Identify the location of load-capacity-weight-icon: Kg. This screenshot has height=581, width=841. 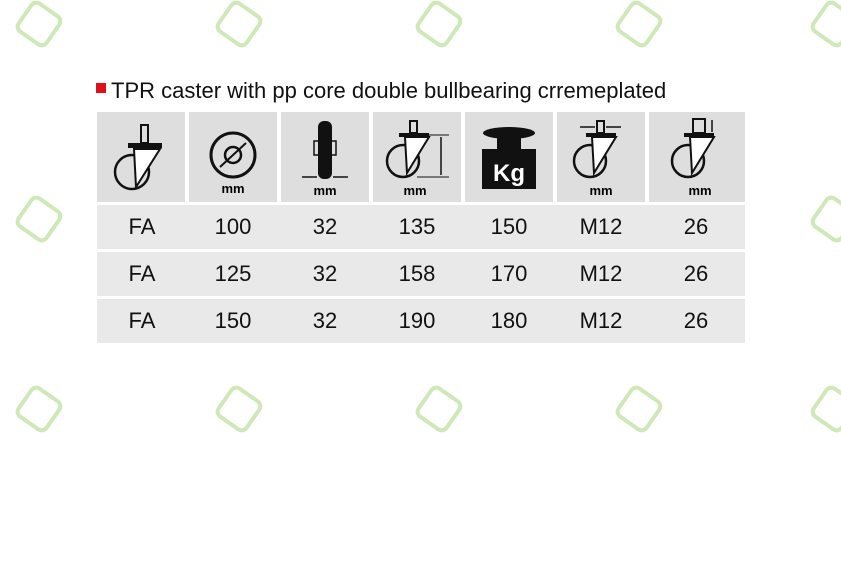
(509, 158).